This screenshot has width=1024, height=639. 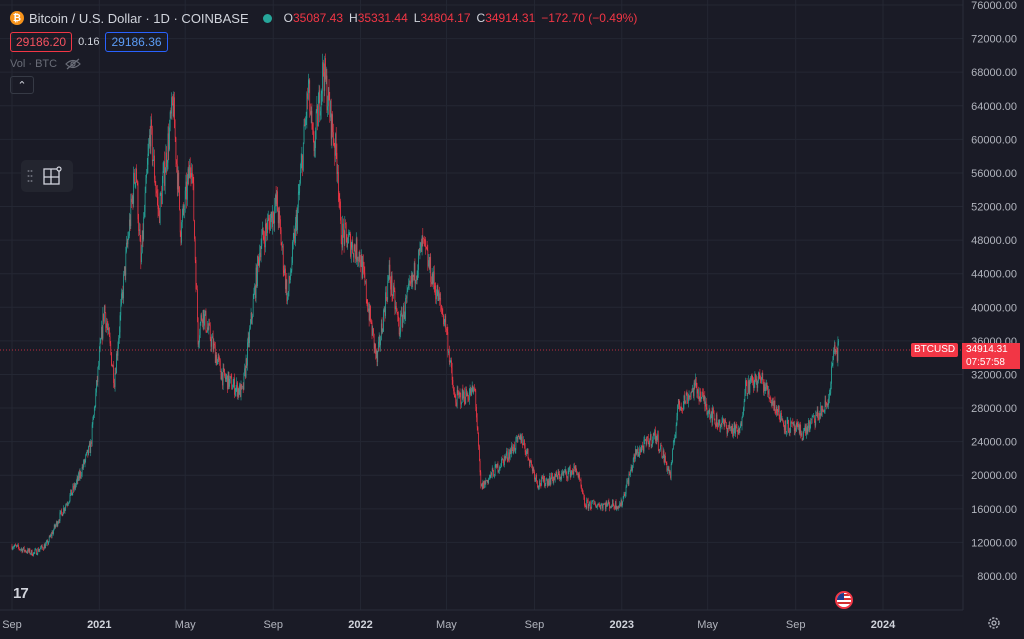 What do you see at coordinates (30, 176) in the screenshot?
I see `drag-handle-icon` at bounding box center [30, 176].